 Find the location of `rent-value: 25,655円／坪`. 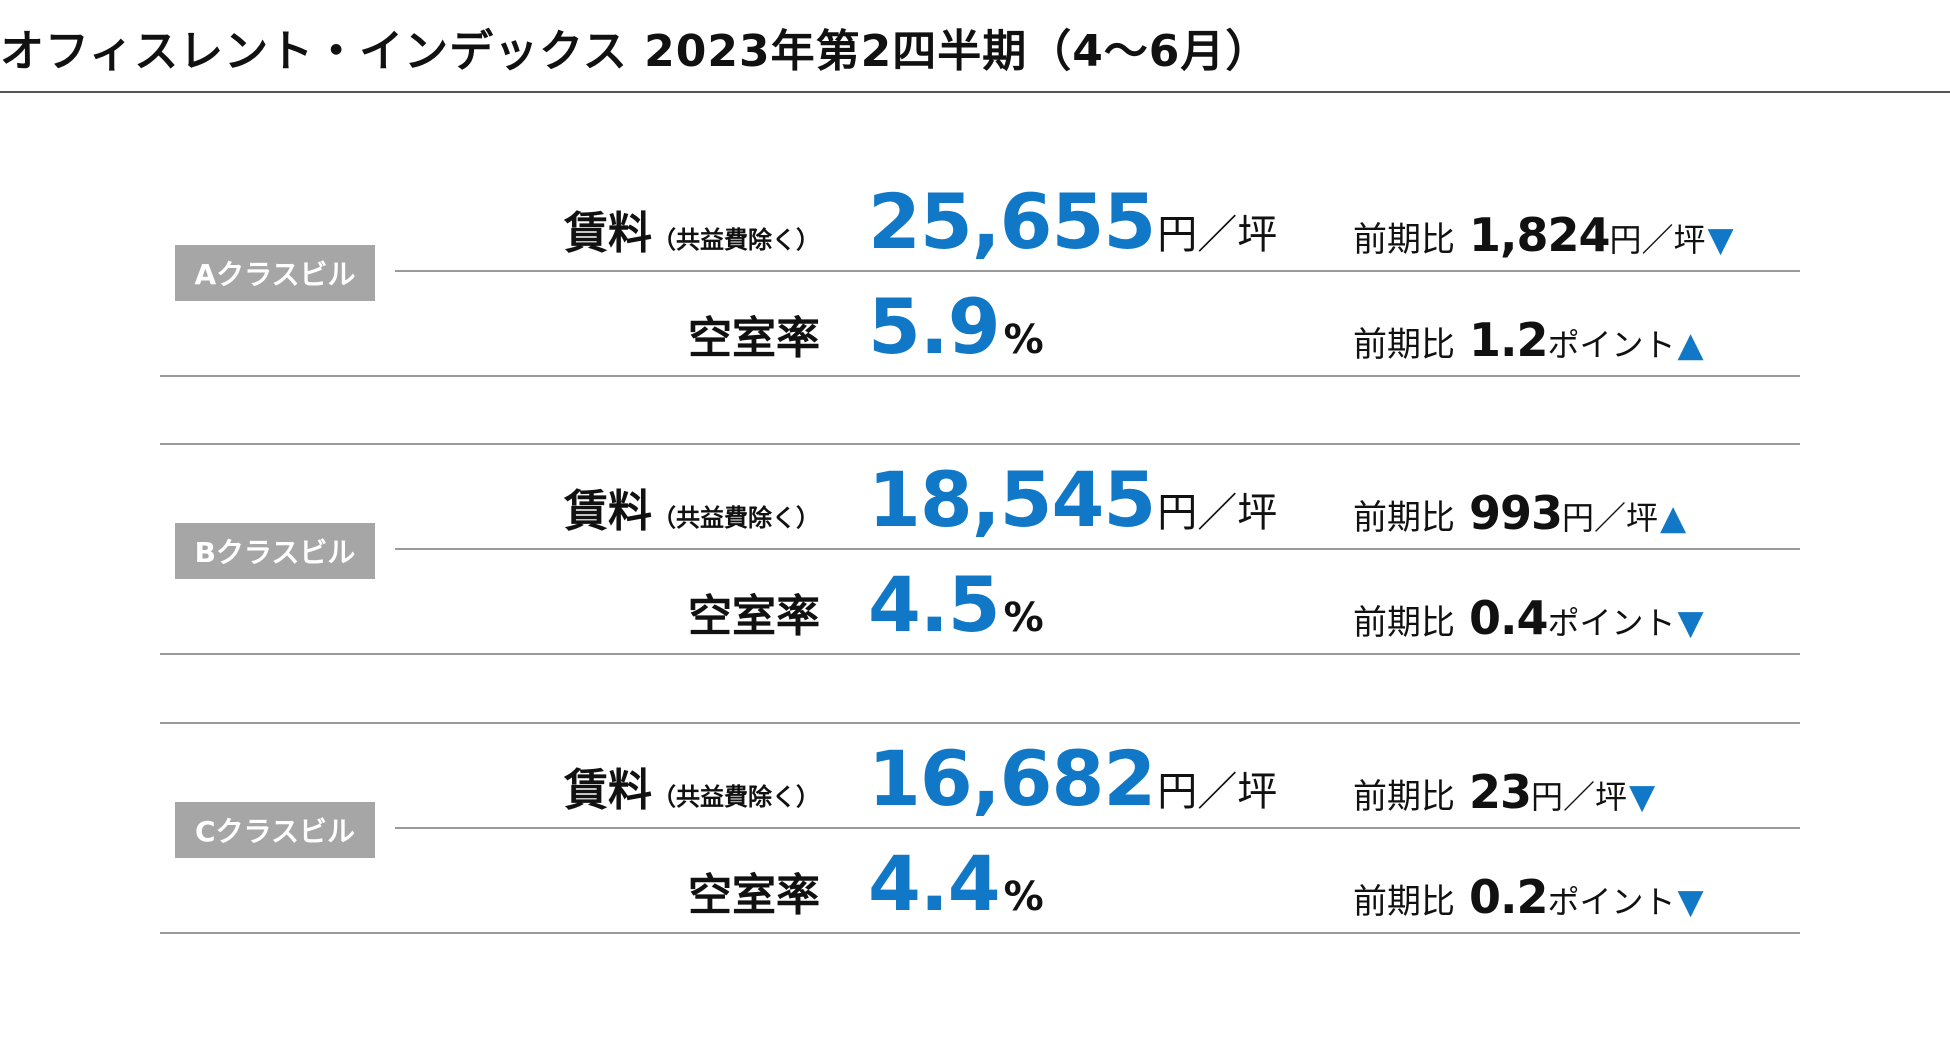

rent-value: 25,655円／坪 is located at coordinates (1072, 222).